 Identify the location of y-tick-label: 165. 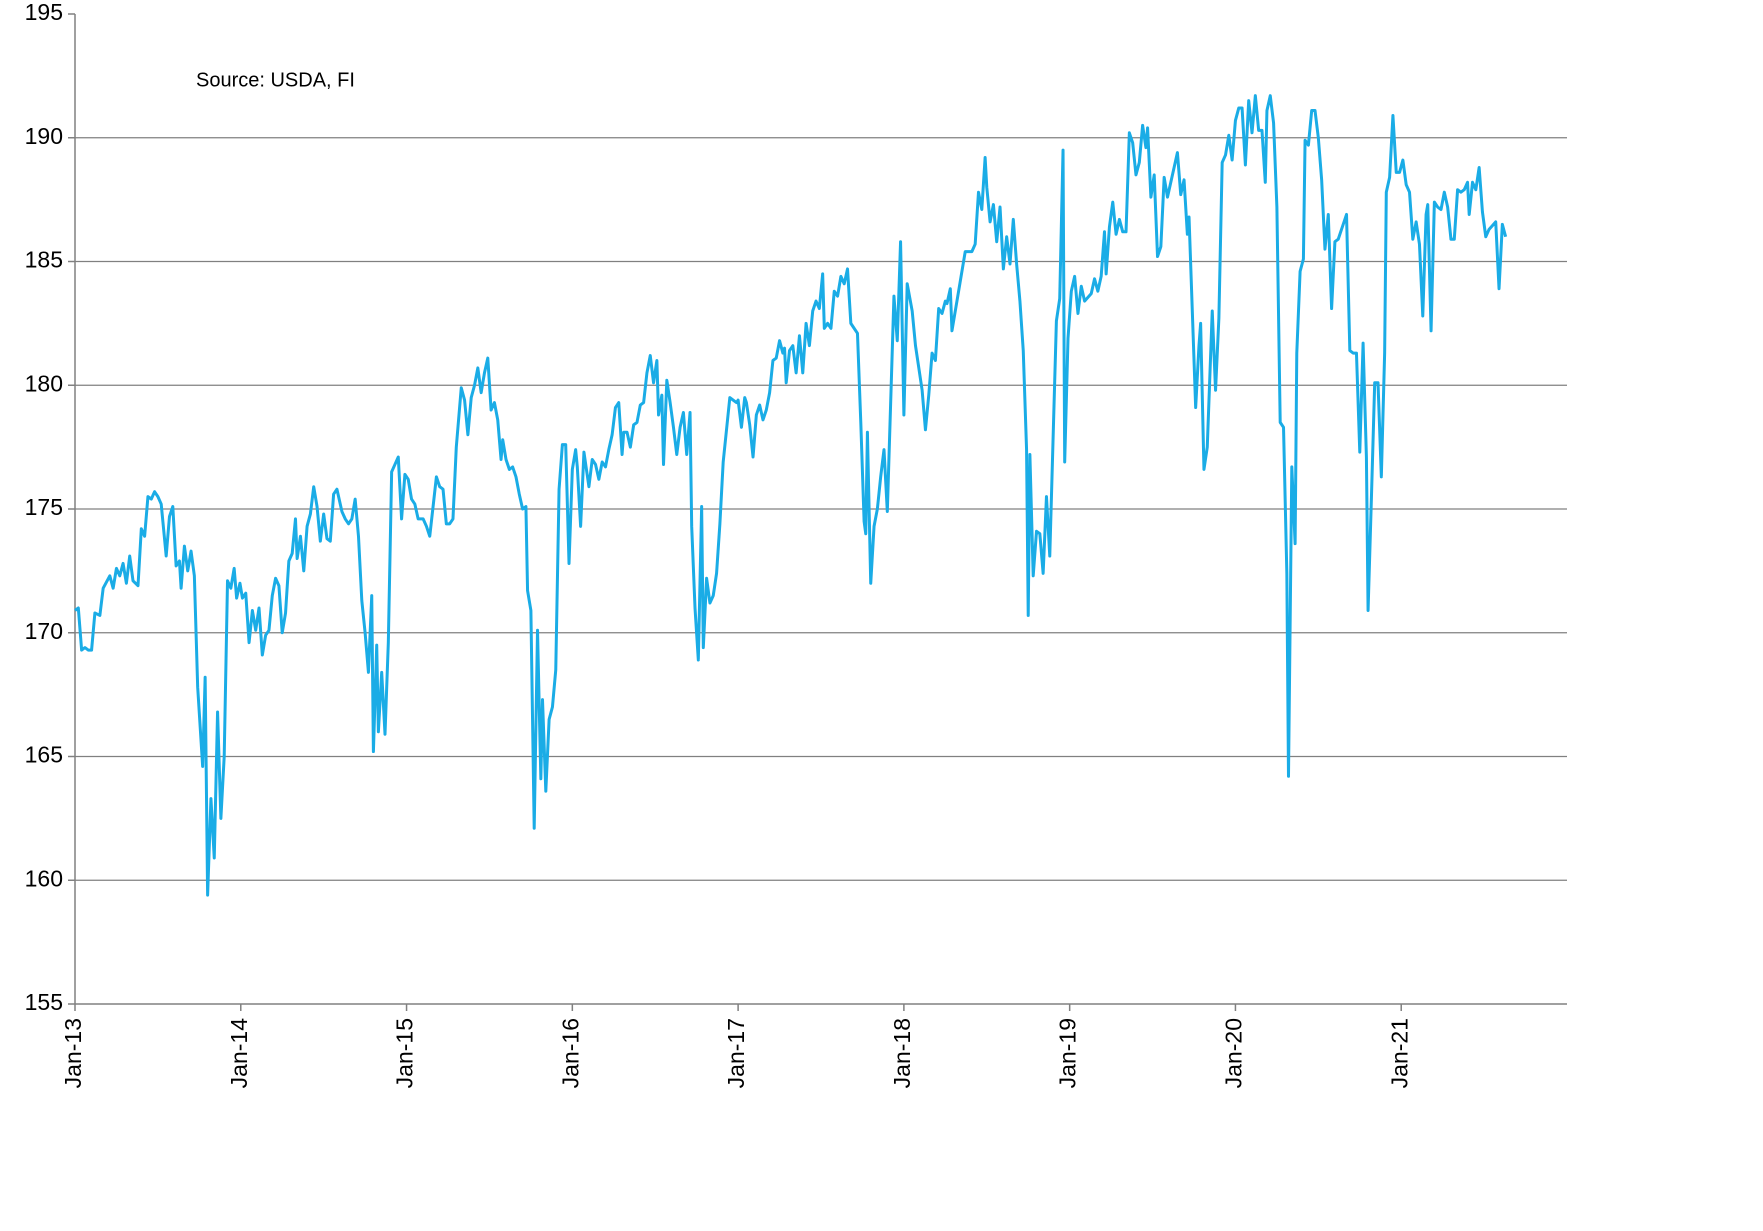
(44, 755).